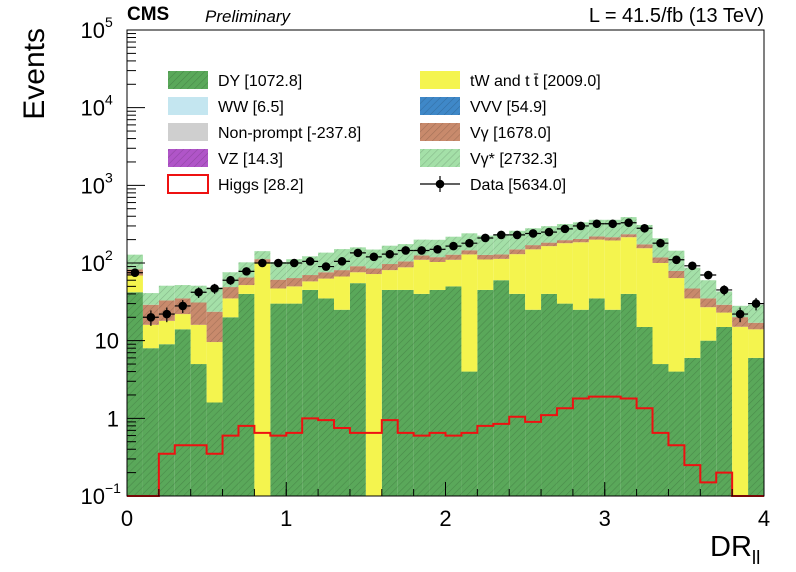 This screenshot has width=796, height=572. Describe the element at coordinates (107, 341) in the screenshot. I see `y-tick-label-2: 10` at that location.